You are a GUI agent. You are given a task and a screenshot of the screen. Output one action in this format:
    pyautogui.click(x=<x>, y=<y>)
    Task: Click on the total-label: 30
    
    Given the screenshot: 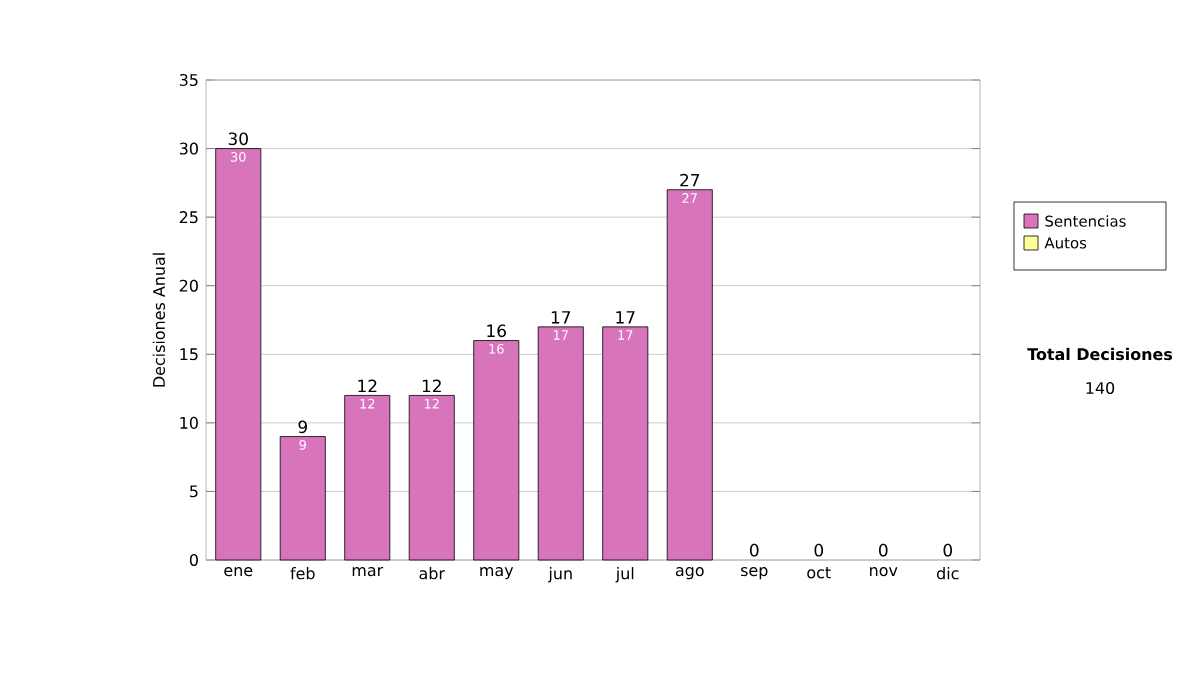 What is the action you would take?
    pyautogui.click(x=238, y=139)
    